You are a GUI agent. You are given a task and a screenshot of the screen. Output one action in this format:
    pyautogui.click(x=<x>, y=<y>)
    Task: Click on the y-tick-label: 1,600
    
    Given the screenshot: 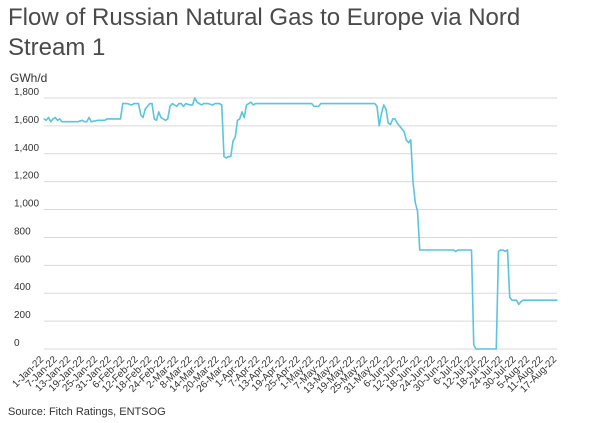 What is the action you would take?
    pyautogui.click(x=26, y=120)
    